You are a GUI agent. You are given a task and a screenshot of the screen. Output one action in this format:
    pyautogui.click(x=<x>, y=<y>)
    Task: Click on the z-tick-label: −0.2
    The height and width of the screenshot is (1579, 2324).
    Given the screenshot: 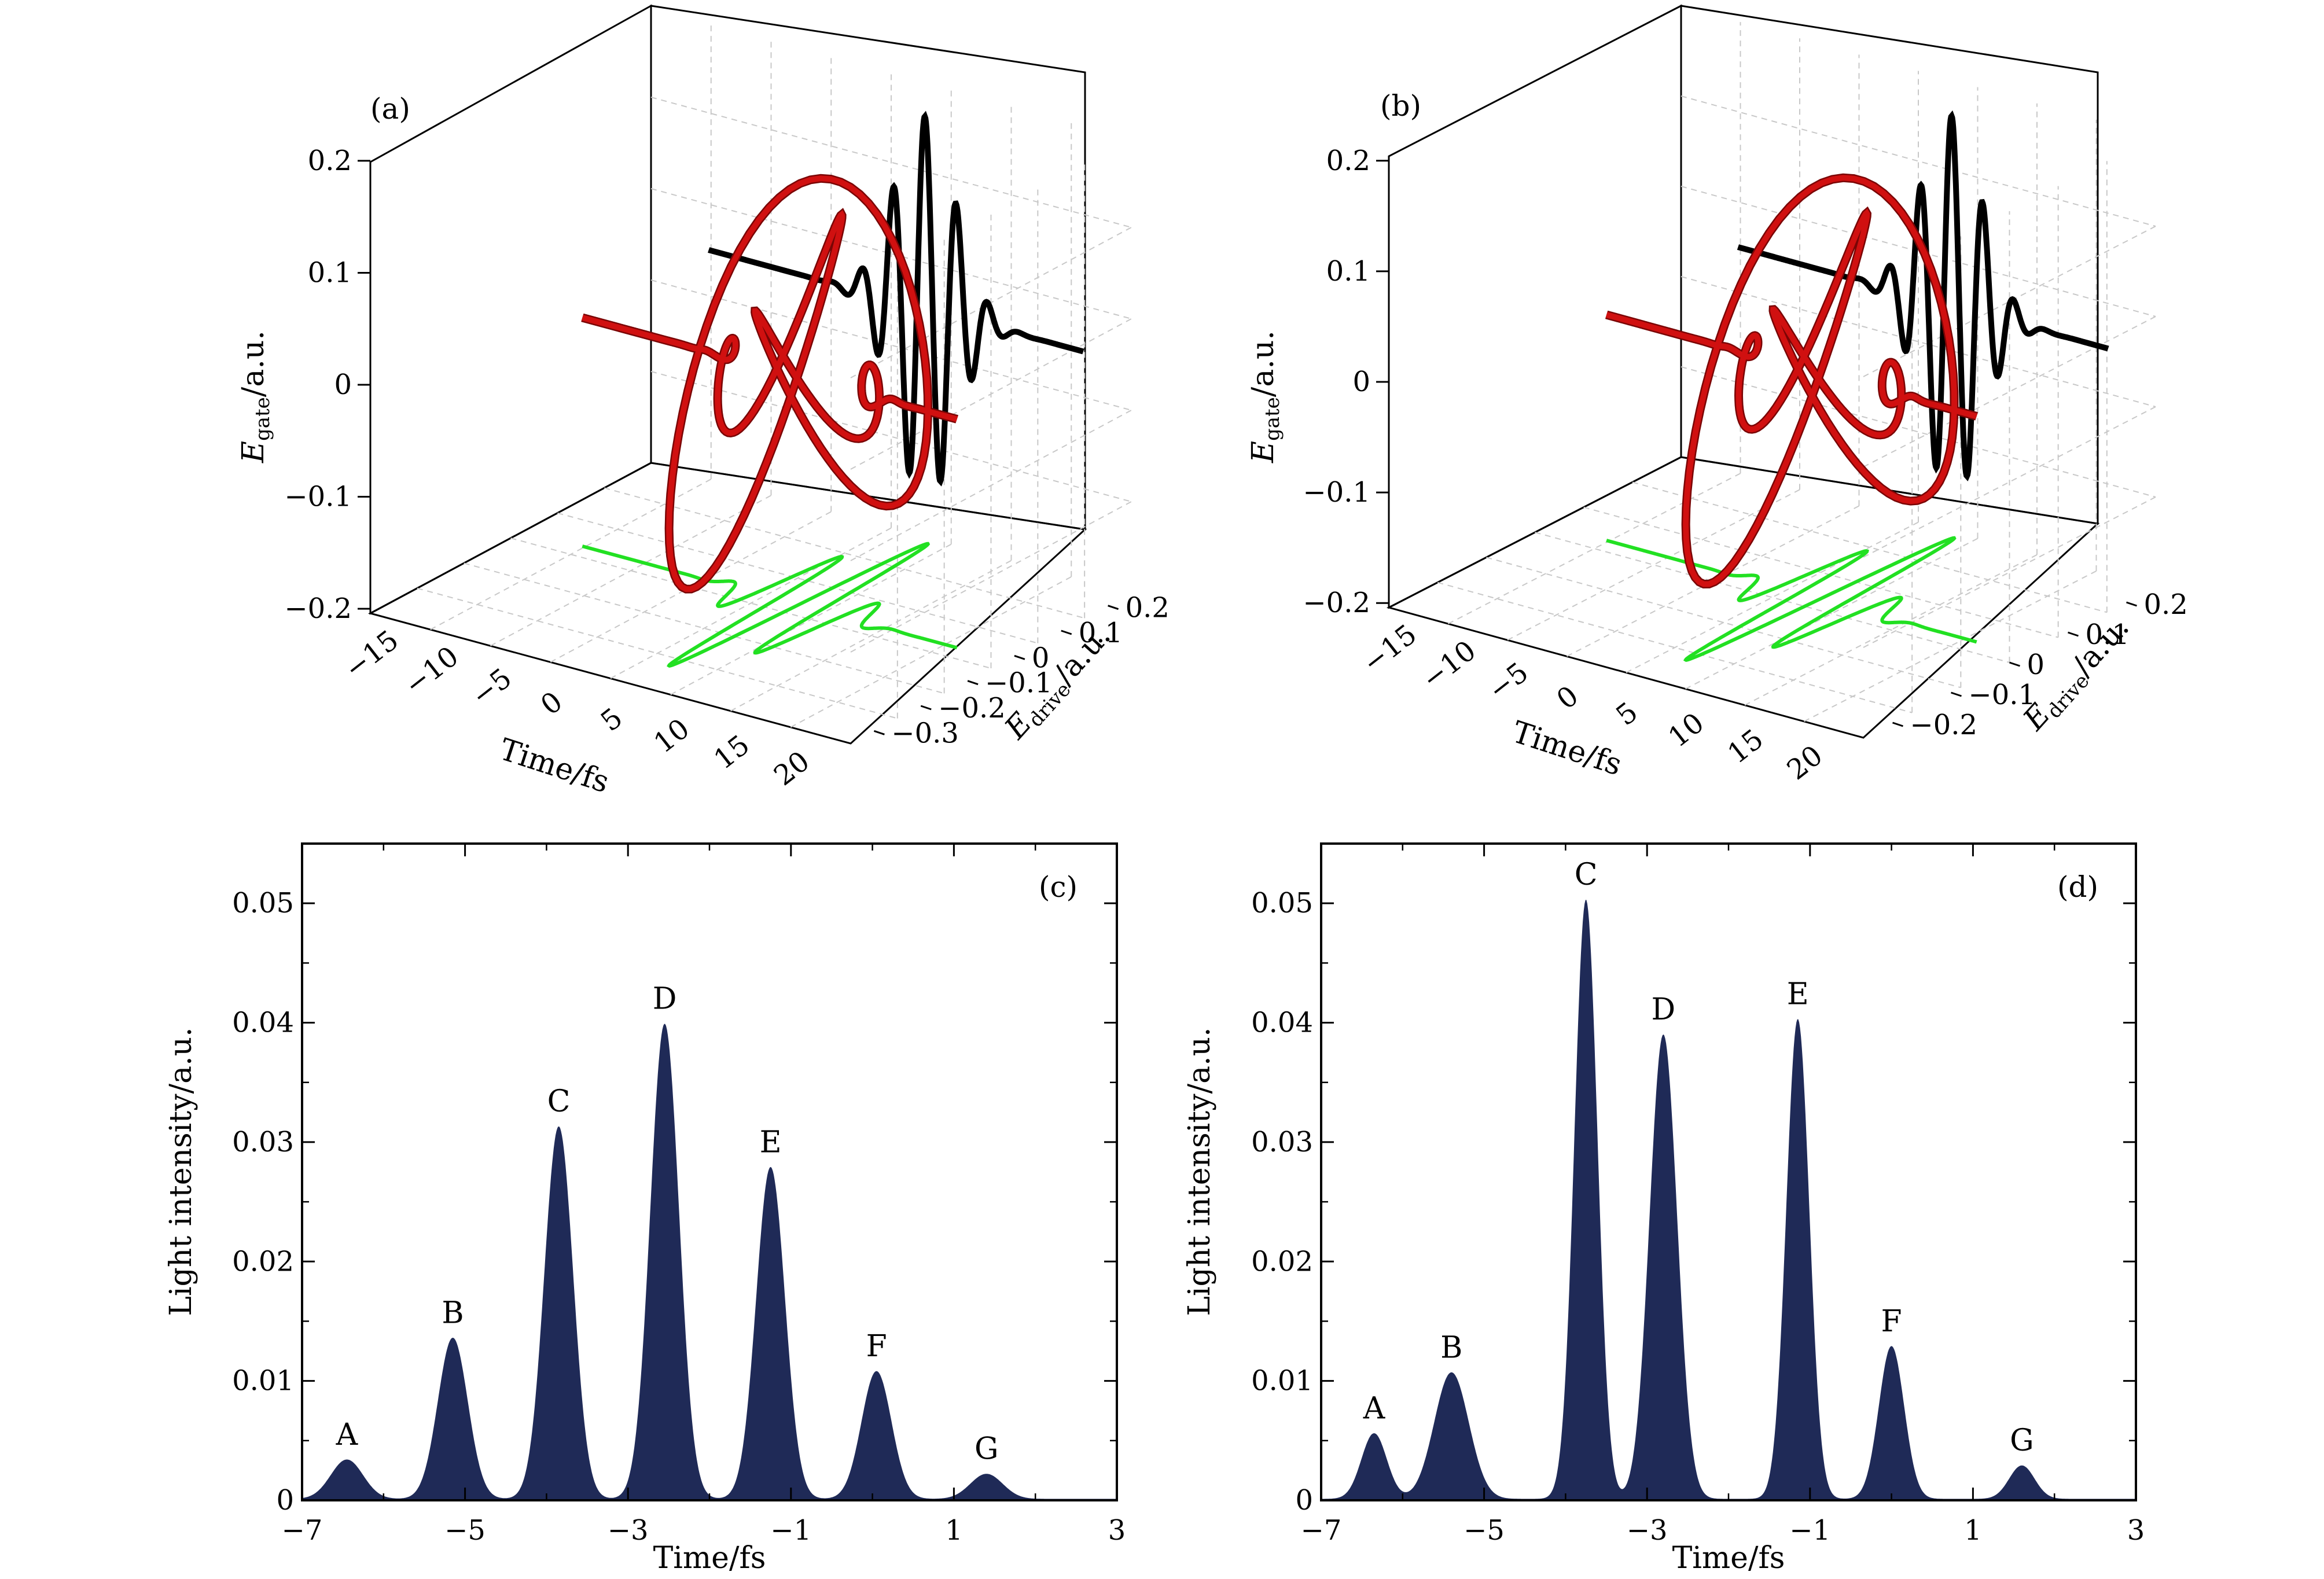 What is the action you would take?
    pyautogui.click(x=318, y=608)
    